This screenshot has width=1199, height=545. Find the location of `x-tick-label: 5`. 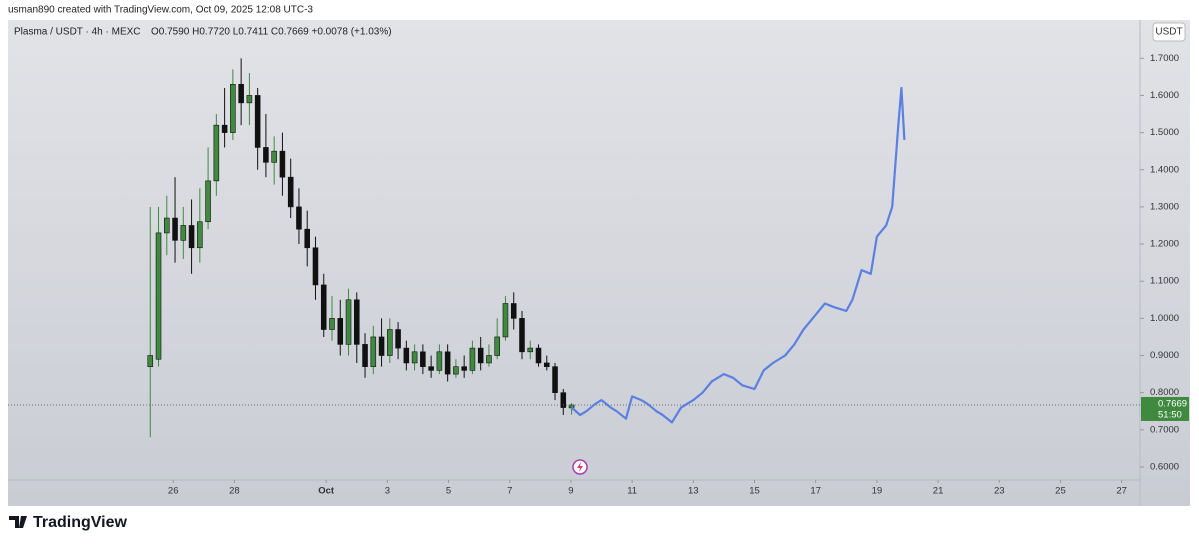

x-tick-label: 5 is located at coordinates (448, 491).